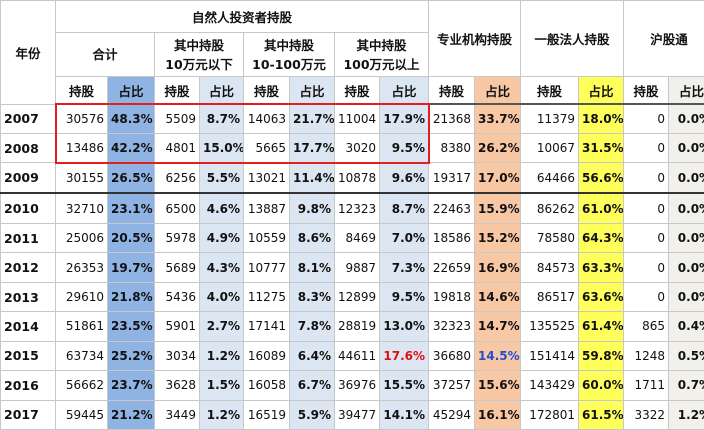  What do you see at coordinates (177, 148) in the screenshot?
I see `value-cell: 4801` at bounding box center [177, 148].